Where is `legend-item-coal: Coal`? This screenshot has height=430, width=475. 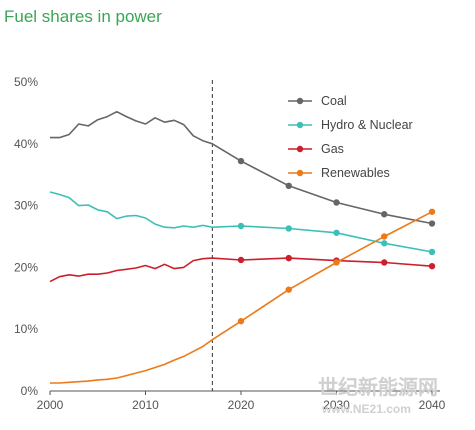
legend-item-coal: Coal is located at coordinates (317, 101).